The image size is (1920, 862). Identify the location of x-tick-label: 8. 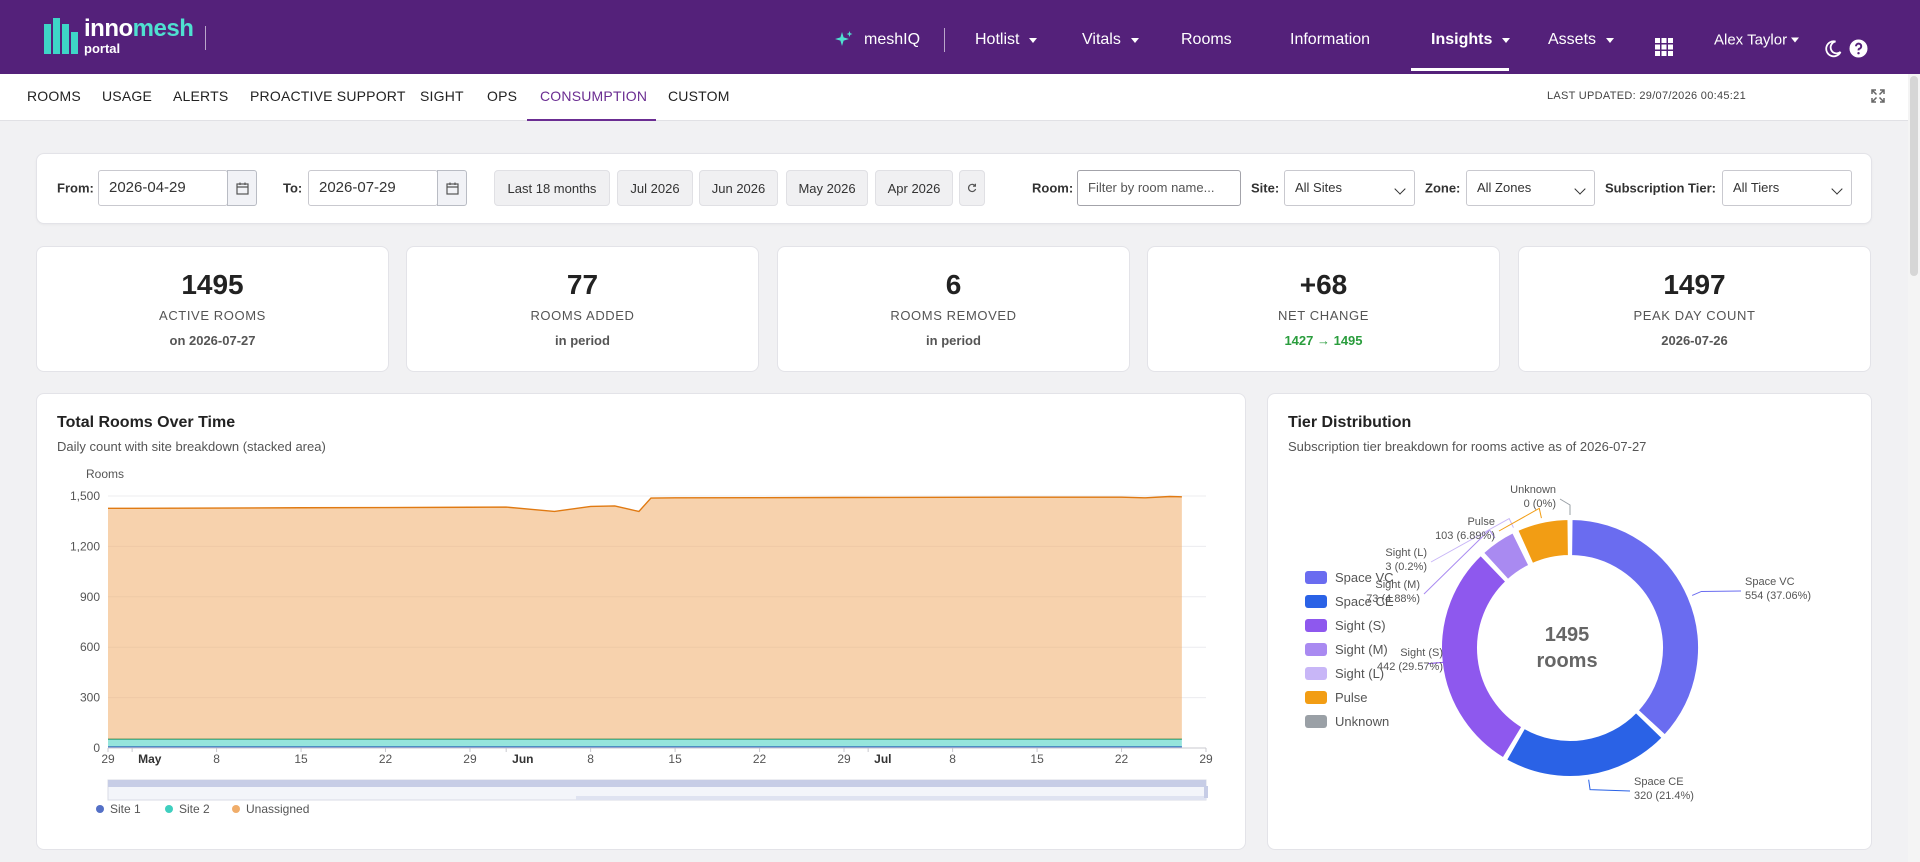
(952, 759).